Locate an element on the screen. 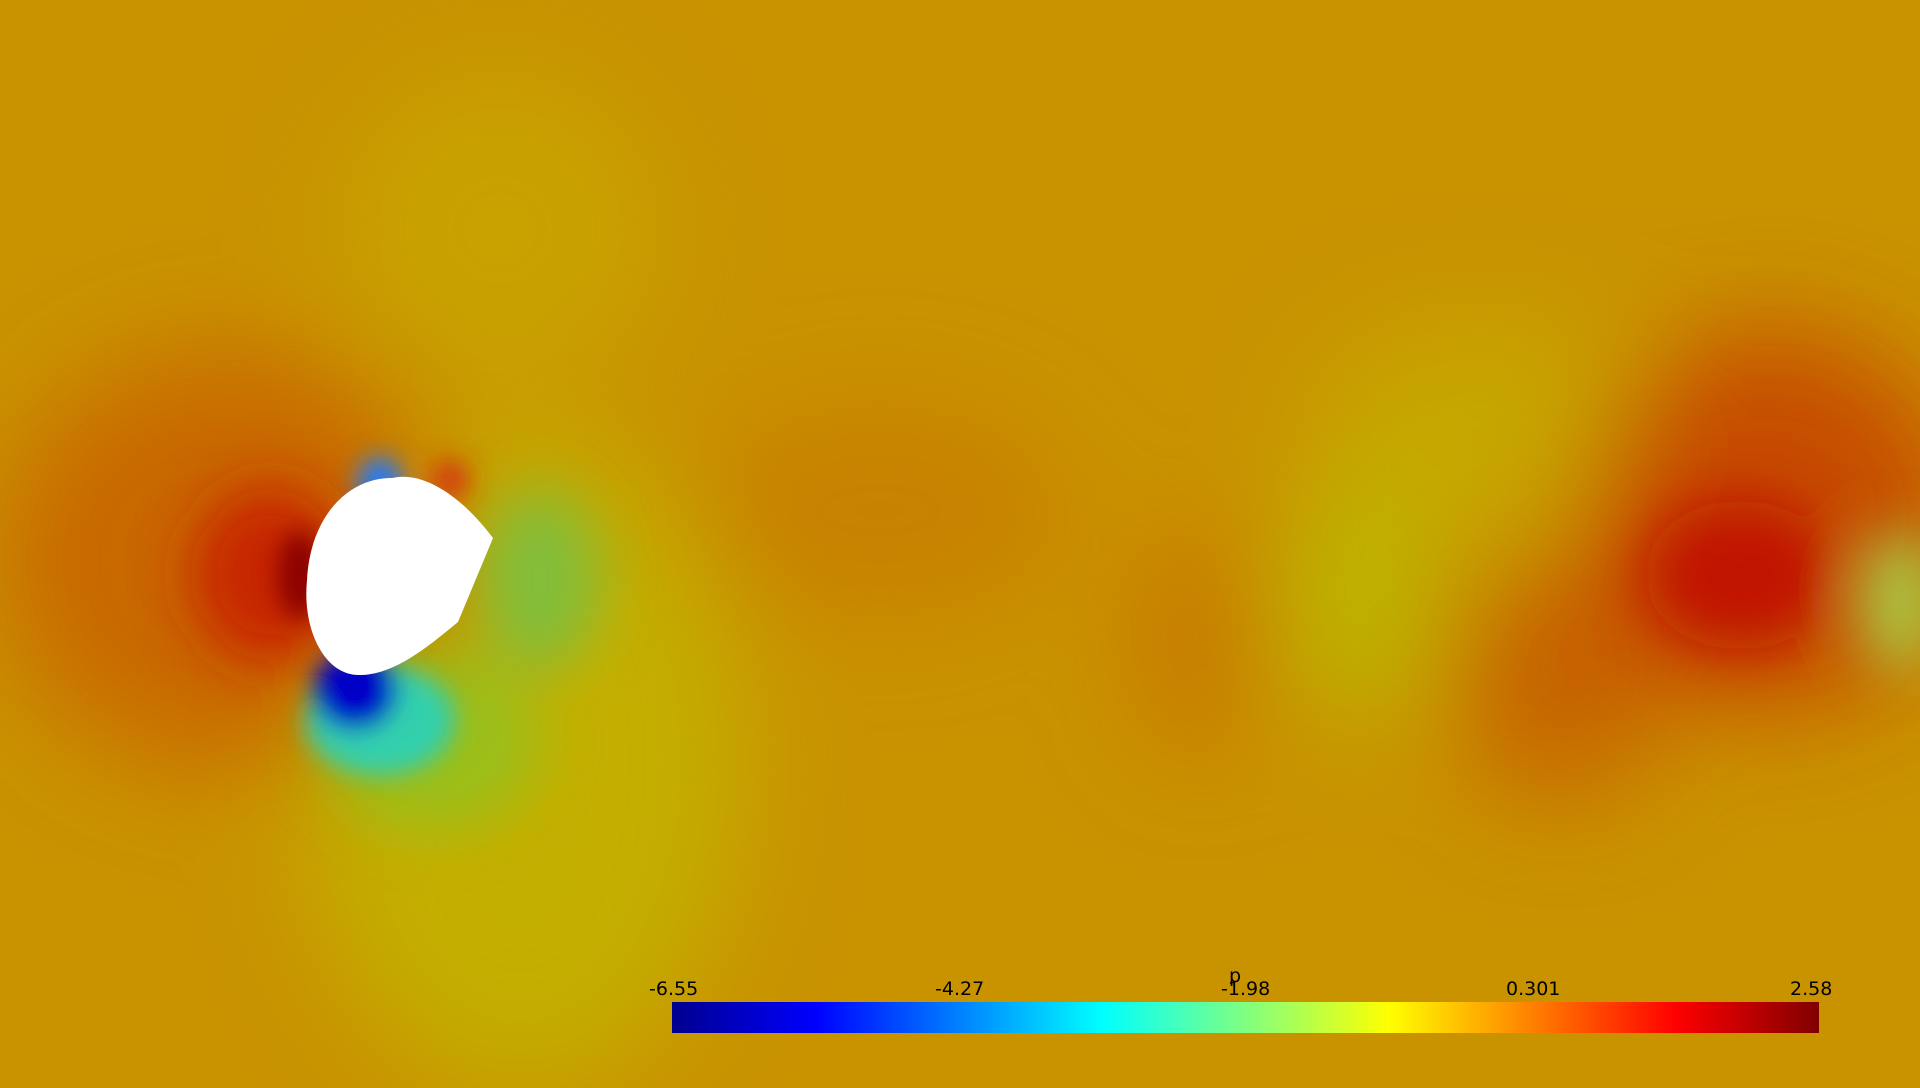  colorbar-tick-label: -6.55 is located at coordinates (674, 989).